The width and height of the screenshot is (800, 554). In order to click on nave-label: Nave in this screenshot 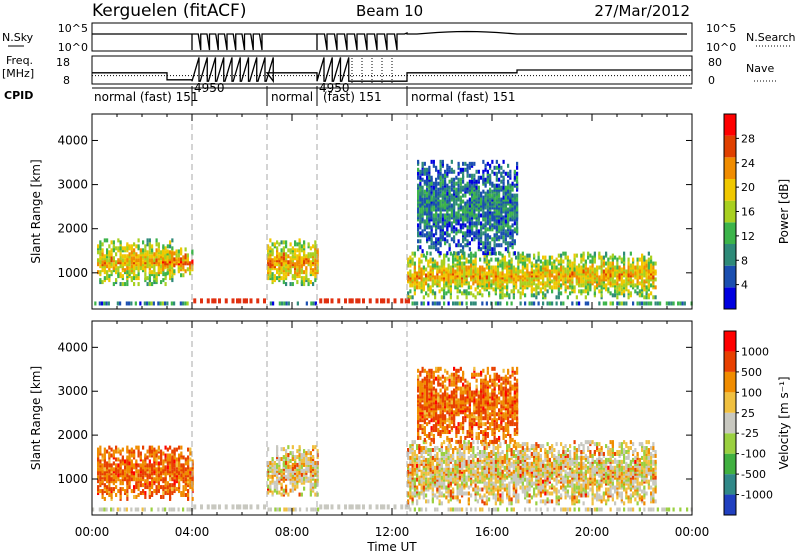, I will do `click(760, 68)`.